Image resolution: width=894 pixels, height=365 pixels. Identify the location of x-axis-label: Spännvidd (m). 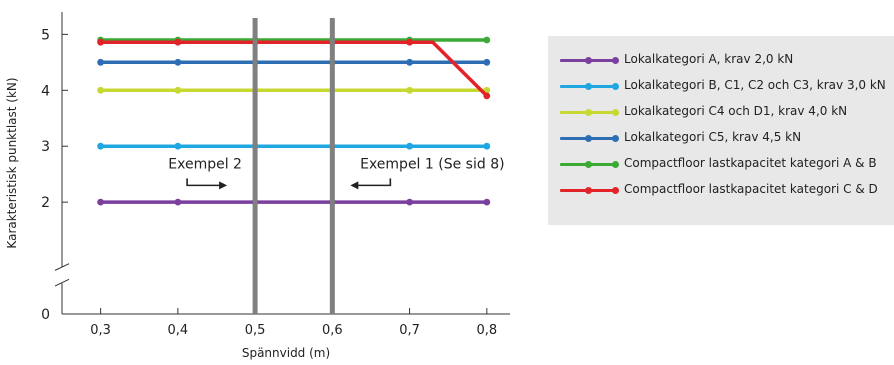
(286, 353).